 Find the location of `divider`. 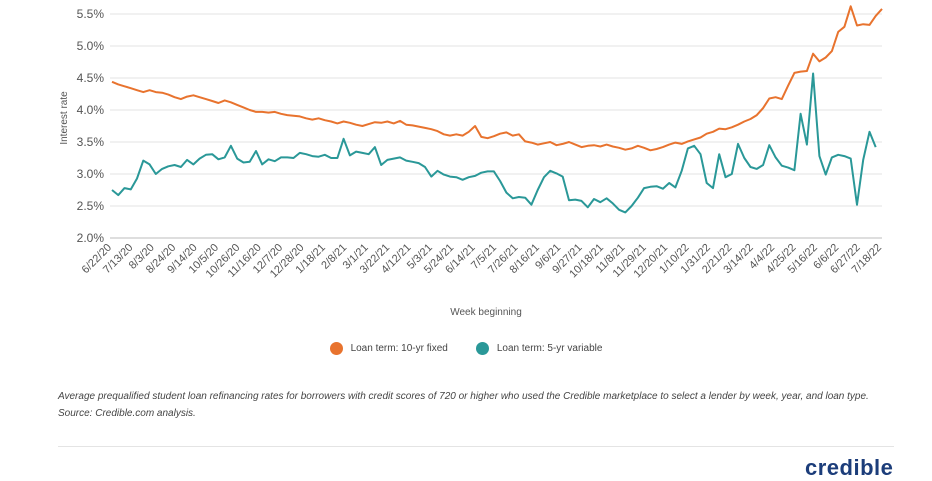

divider is located at coordinates (476, 446).